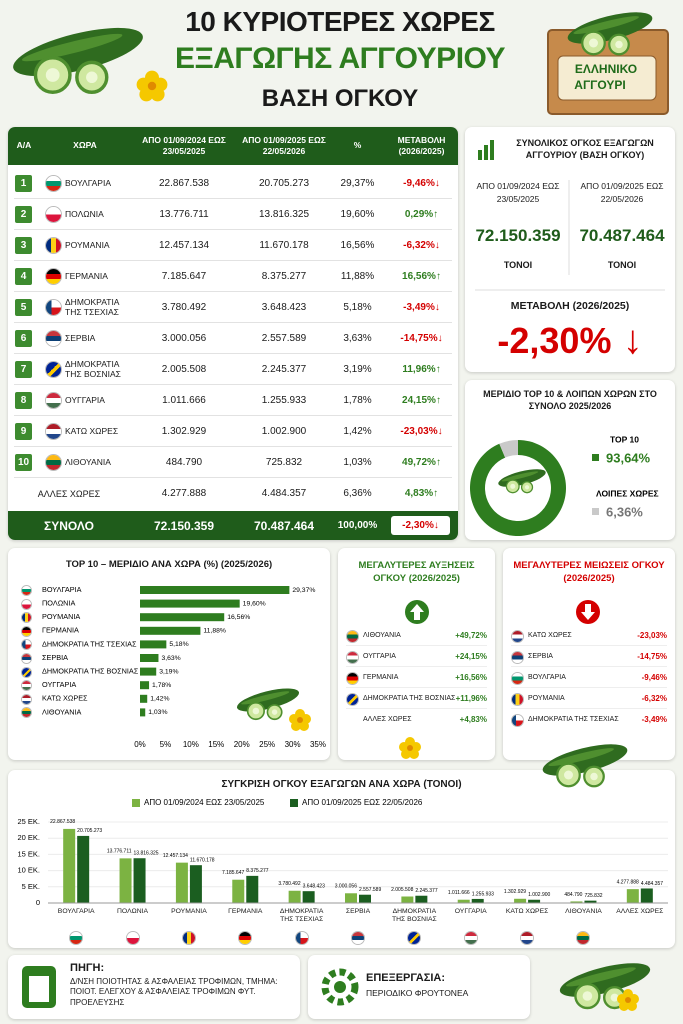 Image resolution: width=683 pixels, height=1024 pixels. Describe the element at coordinates (184, 431) in the screenshot. I see `value-cell: 1.302.929` at that location.